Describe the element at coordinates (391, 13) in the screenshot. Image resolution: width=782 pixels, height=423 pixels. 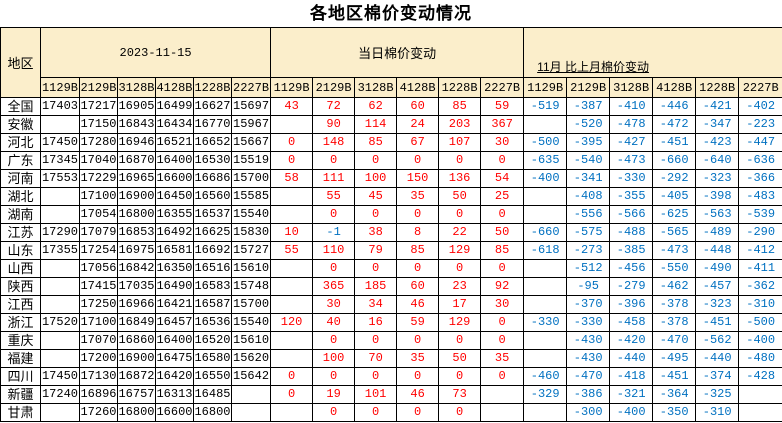
I see `page-title: 各地区棉价变动情况` at that location.